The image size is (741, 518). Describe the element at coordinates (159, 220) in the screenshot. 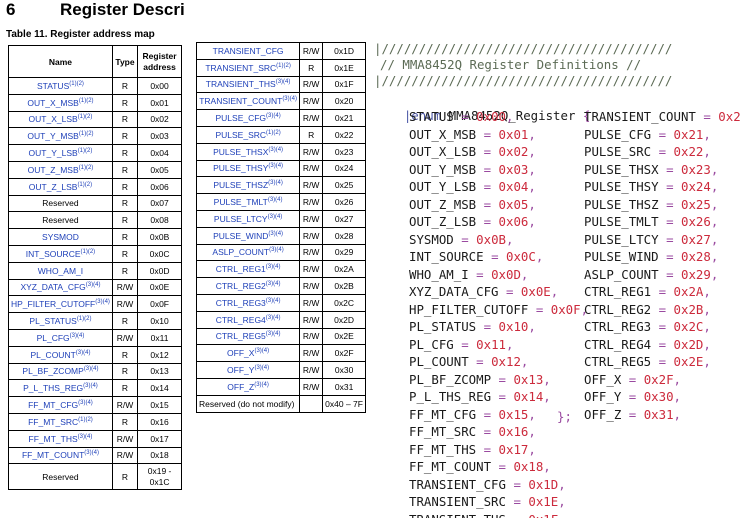

I see `register-address: 0x08` at that location.